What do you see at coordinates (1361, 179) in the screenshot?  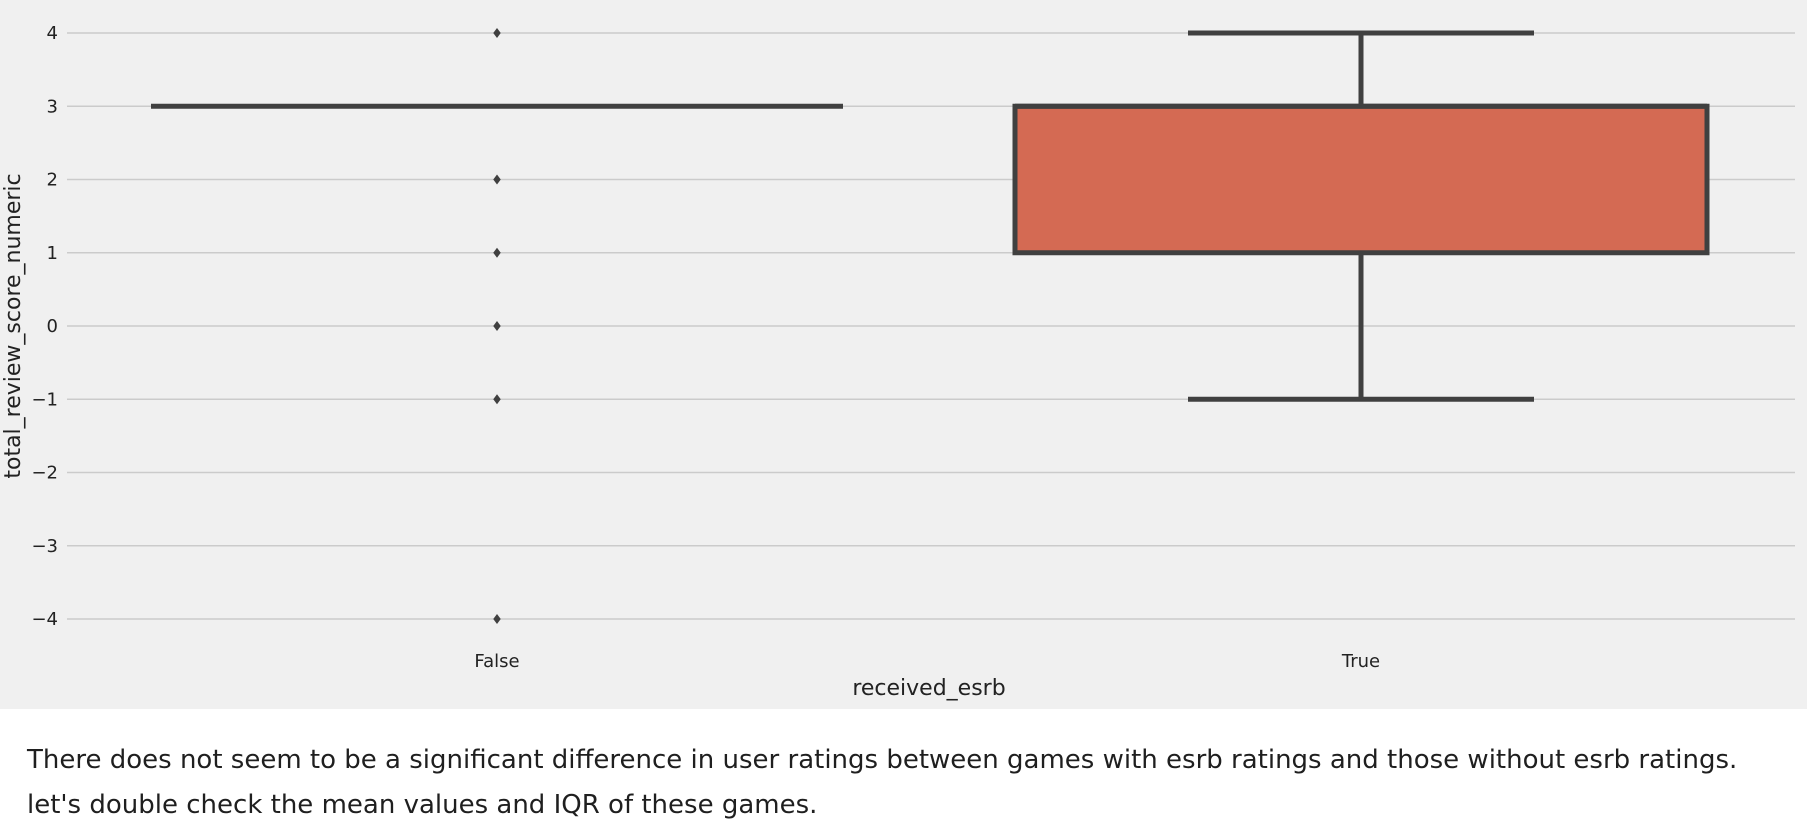 I see `box-iqr` at bounding box center [1361, 179].